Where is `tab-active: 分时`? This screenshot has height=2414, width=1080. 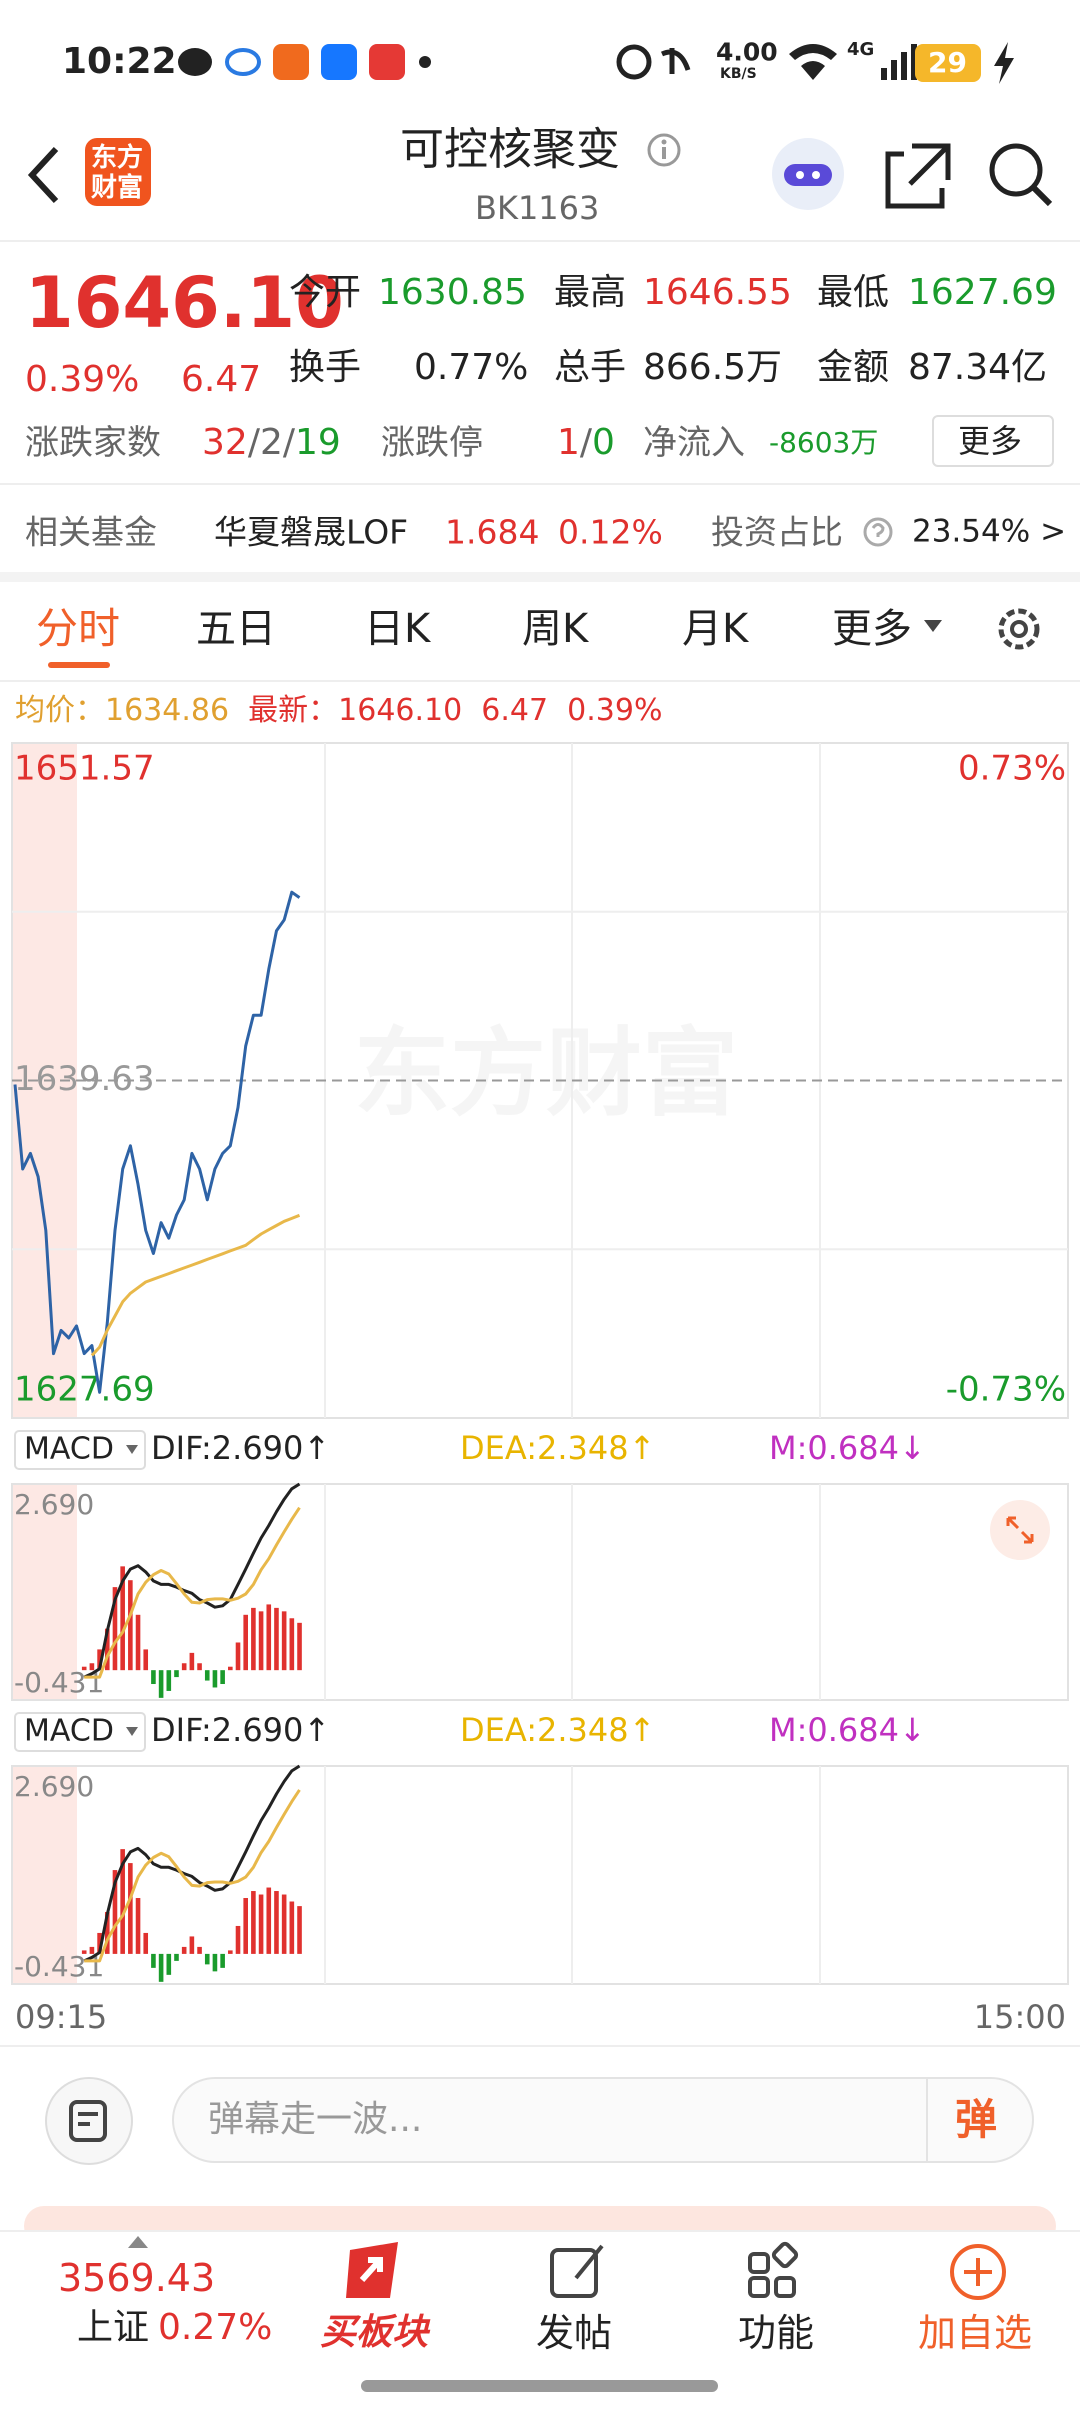 tab-active: 分时 is located at coordinates (78, 628).